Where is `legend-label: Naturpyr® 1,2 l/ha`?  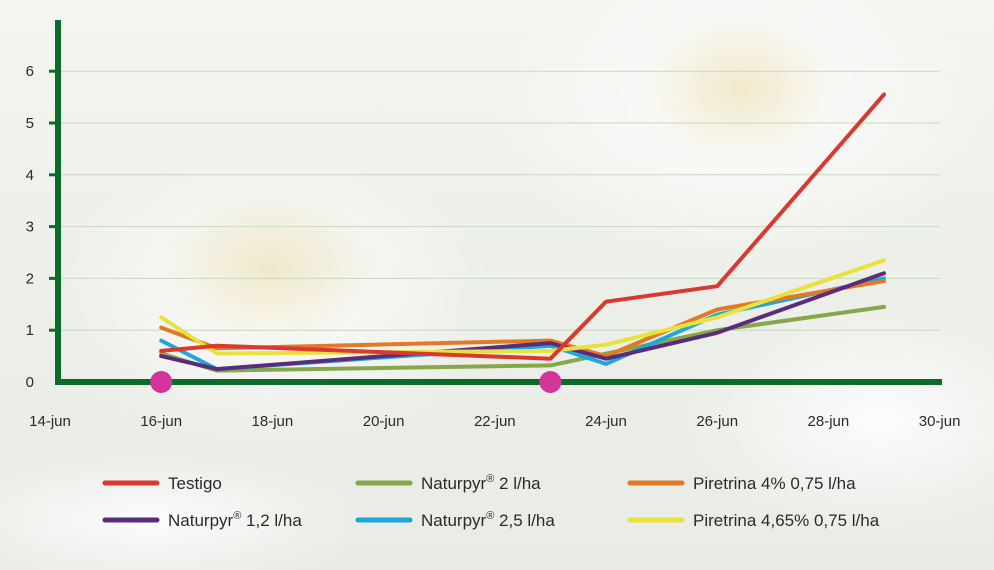
legend-label: Naturpyr® 1,2 l/ha is located at coordinates (235, 520).